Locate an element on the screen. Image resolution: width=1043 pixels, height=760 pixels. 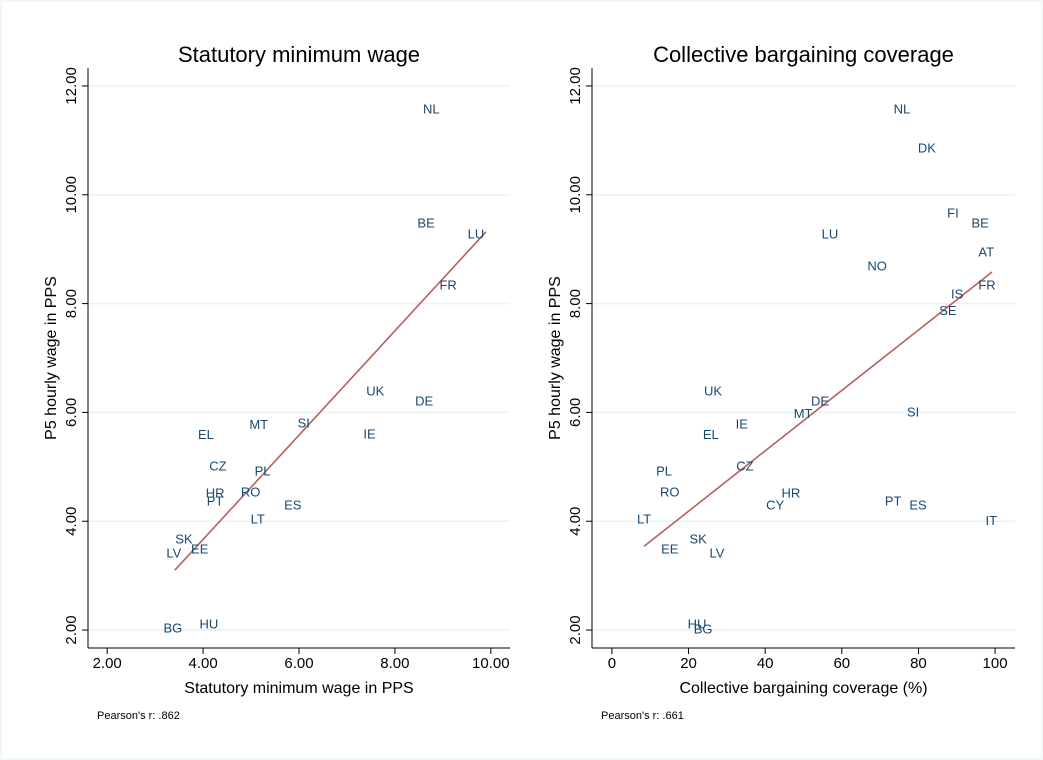
point-label: IS is located at coordinates (957, 293).